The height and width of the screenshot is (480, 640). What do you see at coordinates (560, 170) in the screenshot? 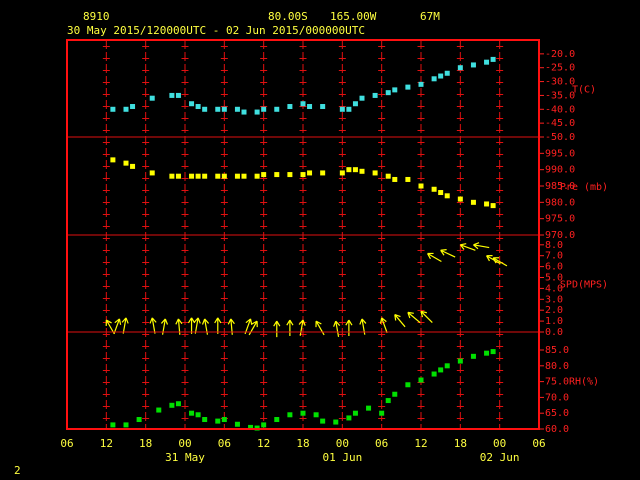
I see `y-tick-label: 990.0` at bounding box center [560, 170].